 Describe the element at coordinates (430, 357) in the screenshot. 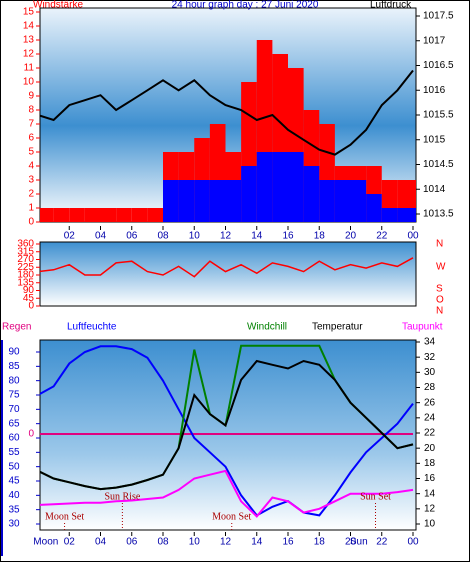

I see `y2-tick-label: 32` at that location.